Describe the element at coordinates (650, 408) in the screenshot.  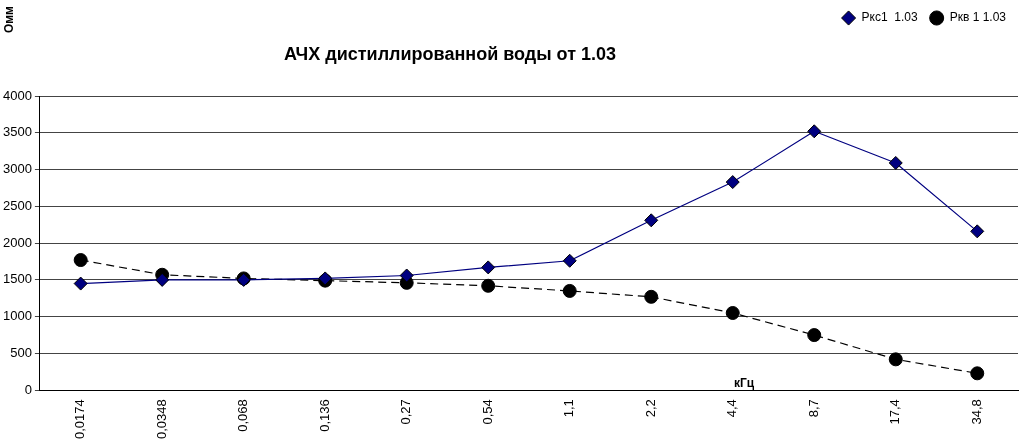
I see `x-tick-label: 2,2` at that location.